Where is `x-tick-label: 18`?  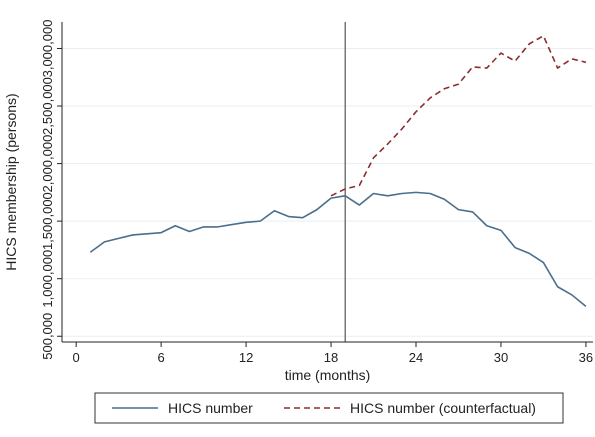
x-tick-label: 18 is located at coordinates (331, 357).